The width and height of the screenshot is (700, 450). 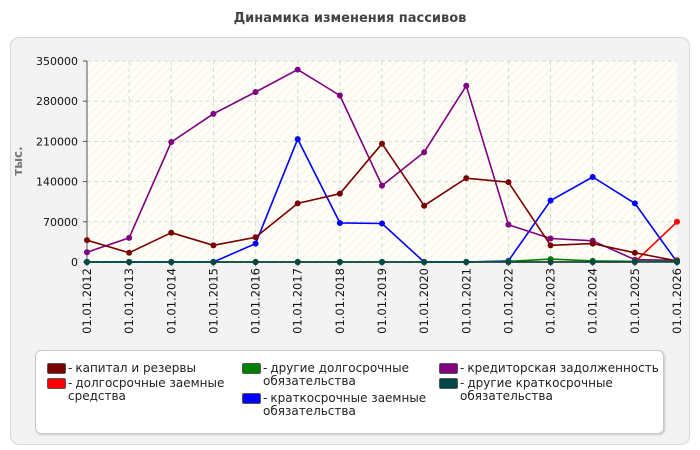 What do you see at coordinates (213, 301) in the screenshot?
I see `x-tick-label: 01.01.2015` at bounding box center [213, 301].